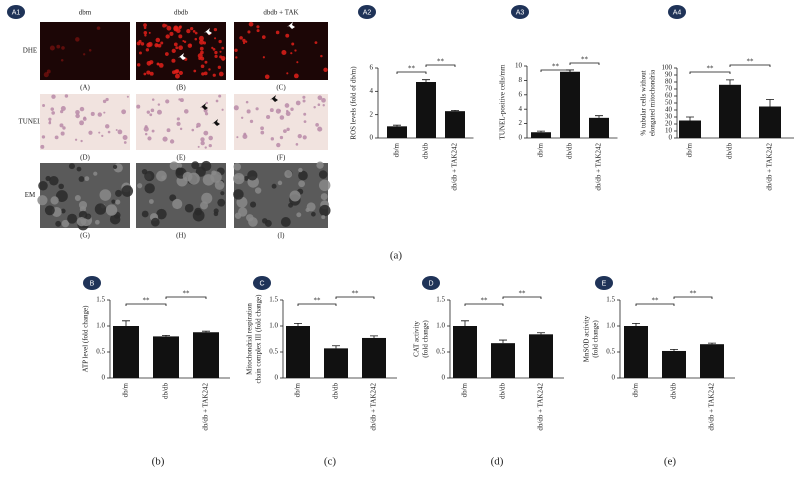 This screenshot has width=794, height=485. What do you see at coordinates (653, 102) in the screenshot?
I see `y-axis-label: elongated mitochondria` at bounding box center [653, 102].